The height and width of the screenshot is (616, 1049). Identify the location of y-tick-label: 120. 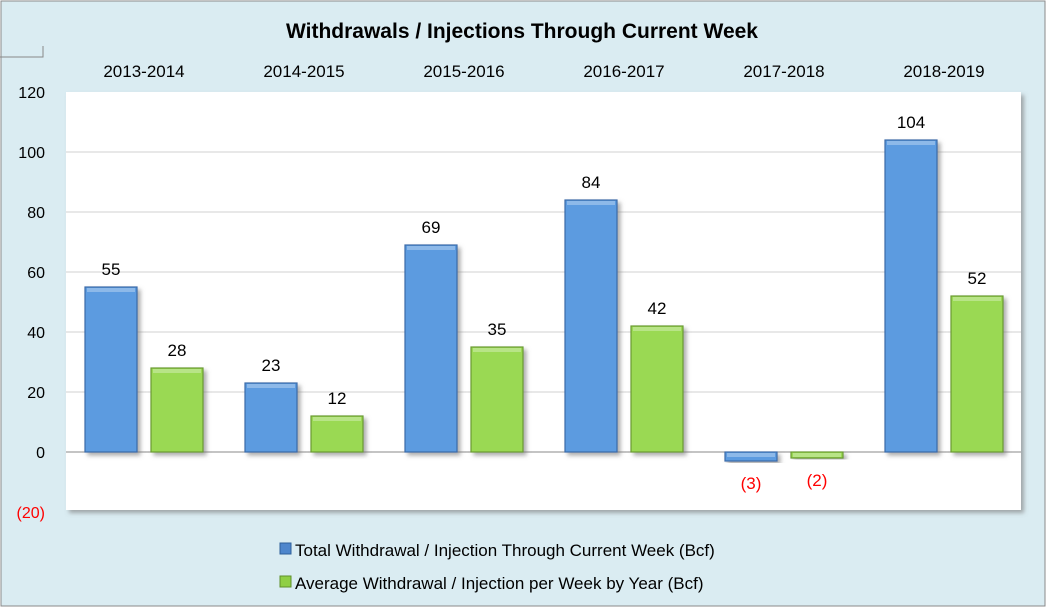
(31, 93).